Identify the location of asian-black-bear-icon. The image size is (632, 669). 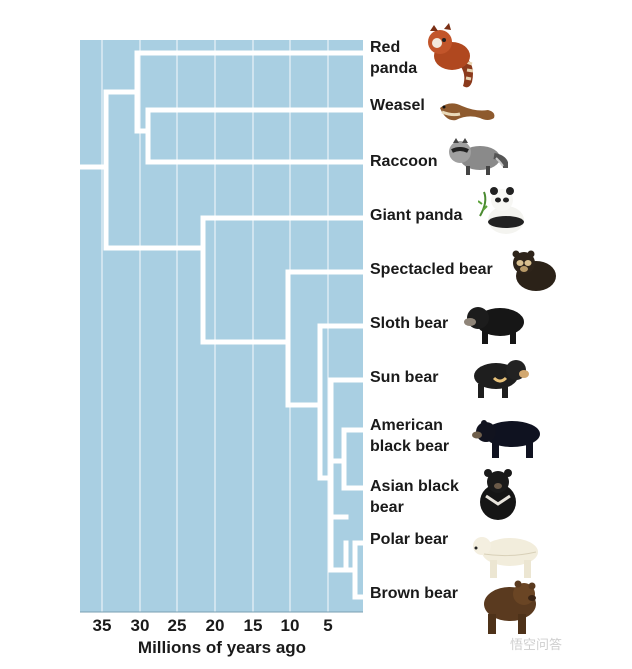
(498, 494).